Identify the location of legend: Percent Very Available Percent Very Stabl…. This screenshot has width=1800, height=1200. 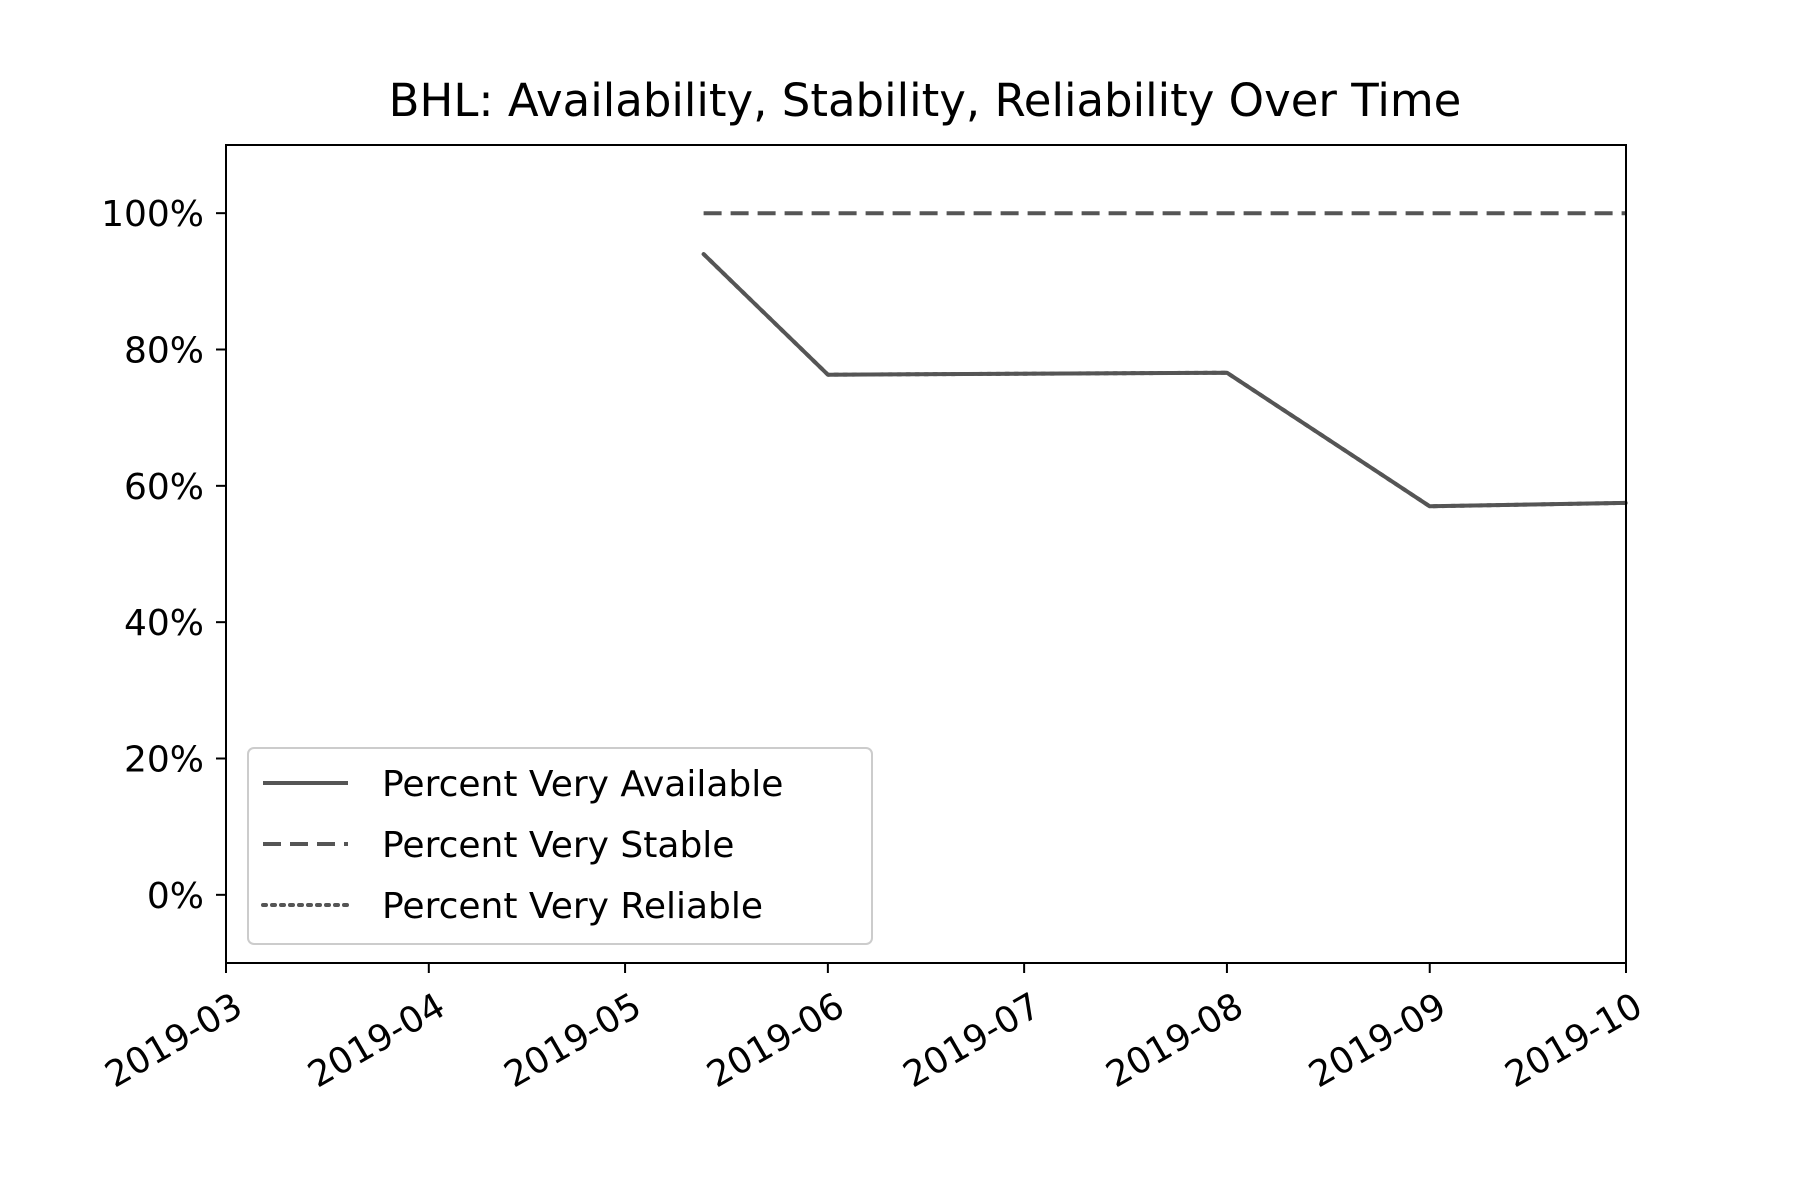
(560, 846).